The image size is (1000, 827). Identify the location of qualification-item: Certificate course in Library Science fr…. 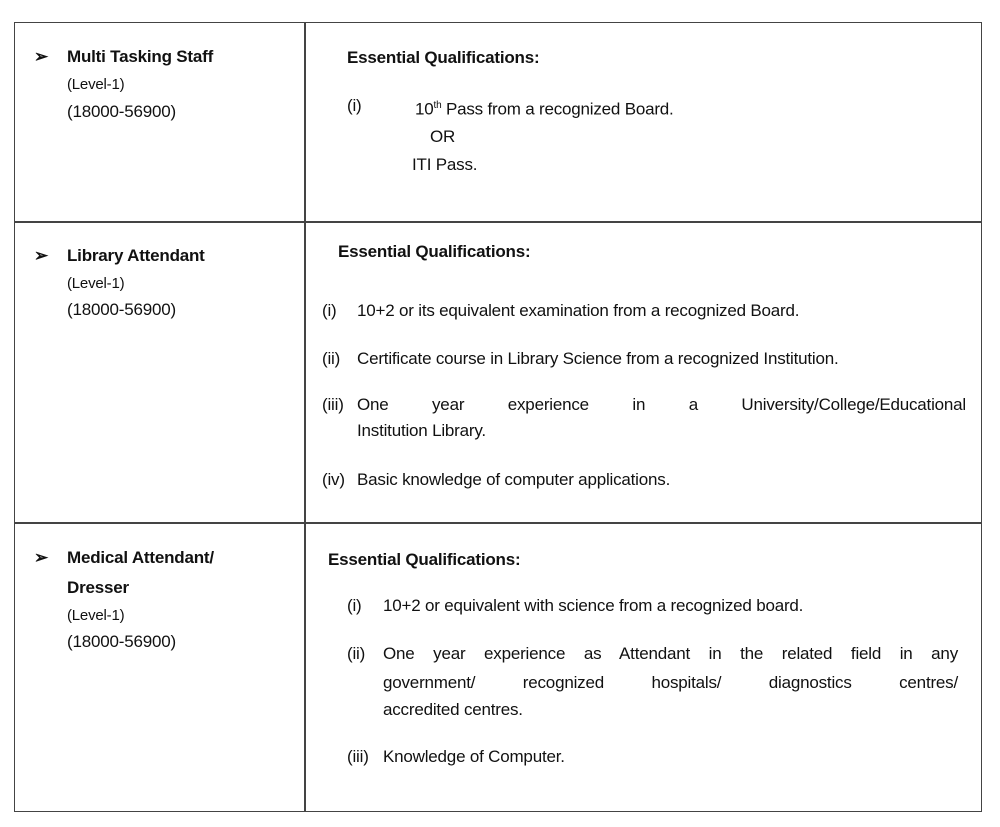
(598, 358).